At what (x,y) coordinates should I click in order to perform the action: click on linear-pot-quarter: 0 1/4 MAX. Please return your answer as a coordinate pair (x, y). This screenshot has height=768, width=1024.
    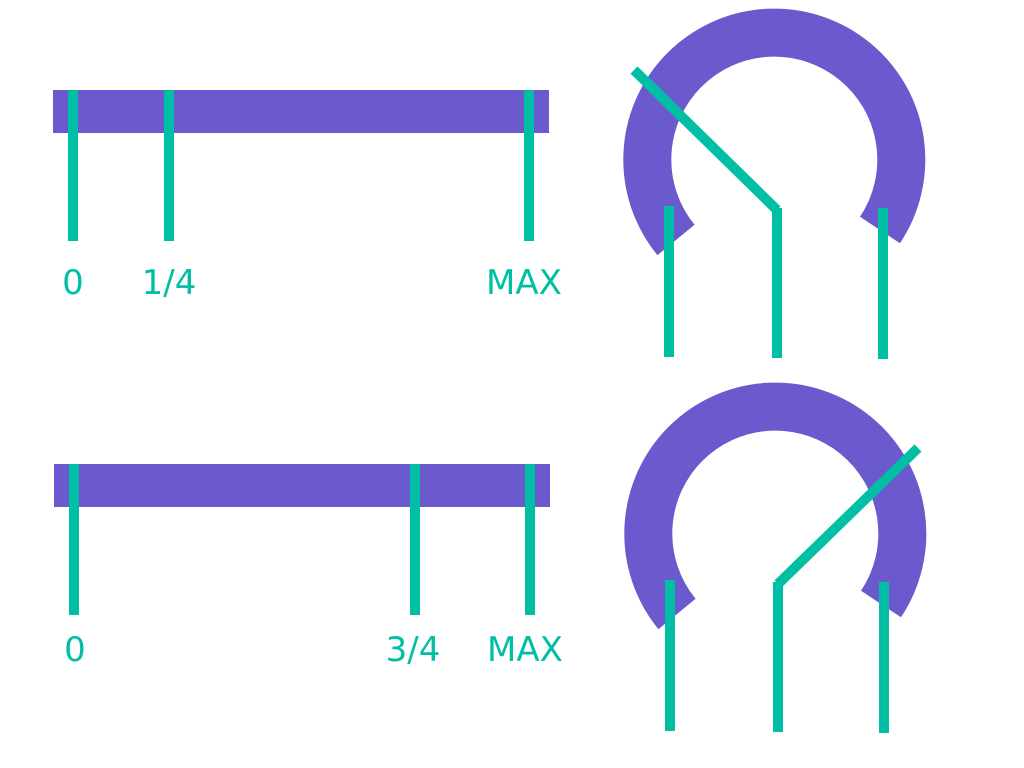
    Looking at the image, I should click on (307, 196).